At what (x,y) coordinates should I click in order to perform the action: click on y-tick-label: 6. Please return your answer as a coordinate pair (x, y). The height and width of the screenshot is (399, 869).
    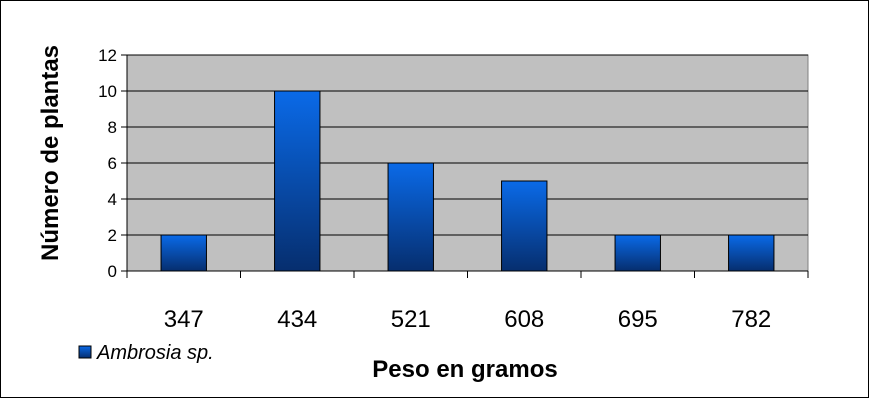
    Looking at the image, I should click on (112, 163).